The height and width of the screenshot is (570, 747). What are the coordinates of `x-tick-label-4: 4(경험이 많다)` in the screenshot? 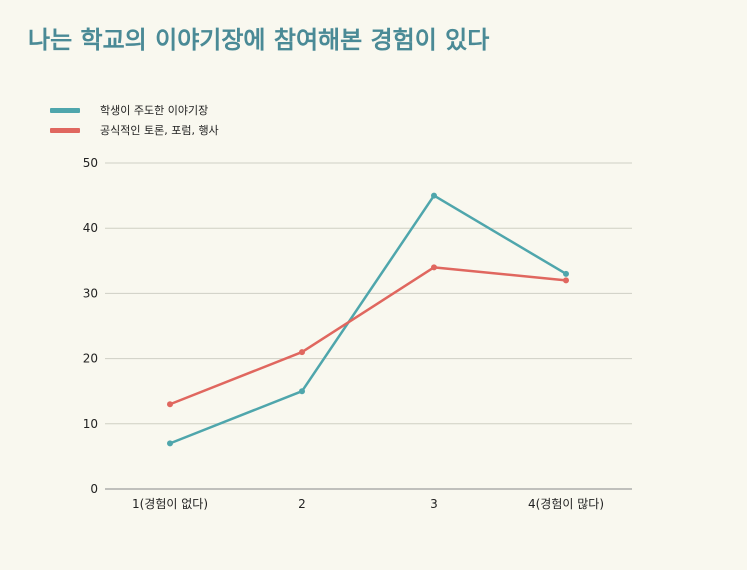 It's located at (566, 504).